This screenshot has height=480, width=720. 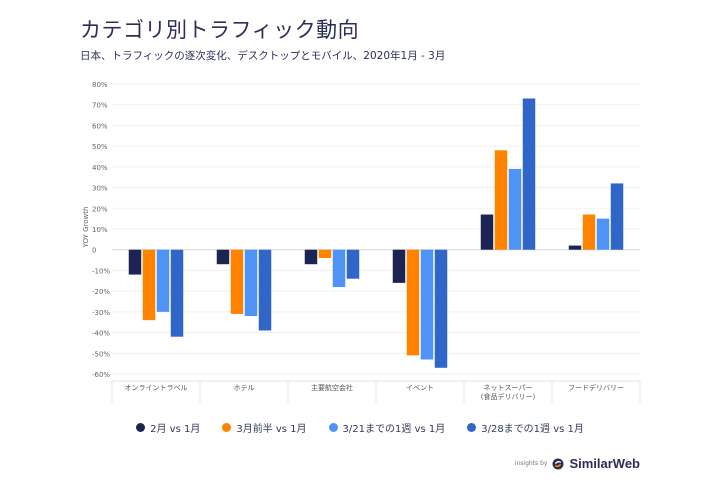 I want to click on chart-title: カテゴリ別トラフィック動向, so click(x=220, y=30).